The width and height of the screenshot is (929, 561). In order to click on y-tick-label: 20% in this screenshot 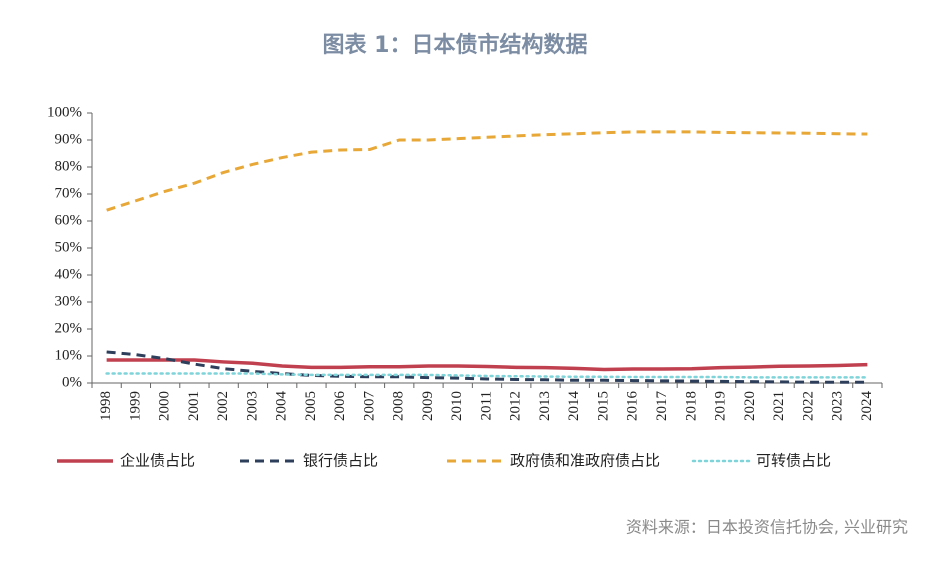, I will do `click(69, 328)`.